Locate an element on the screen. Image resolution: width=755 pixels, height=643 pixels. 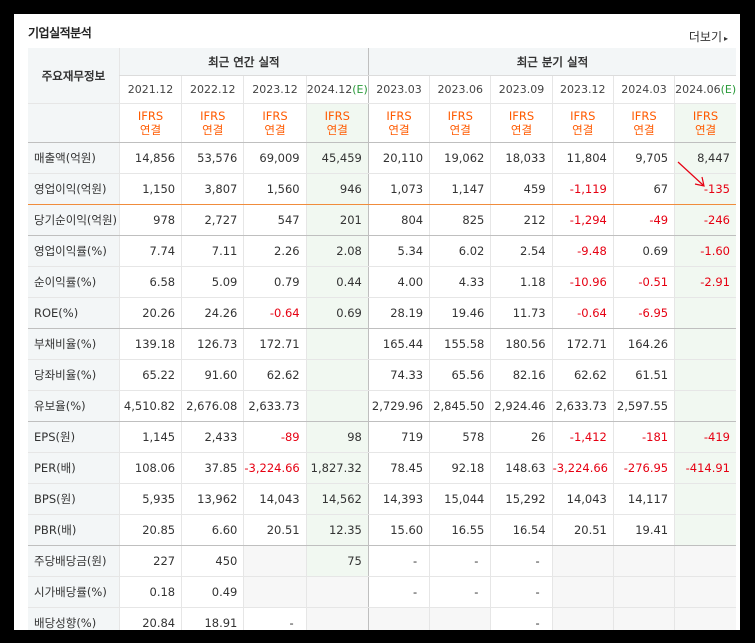
data-cell: 53,576 is located at coordinates (212, 158).